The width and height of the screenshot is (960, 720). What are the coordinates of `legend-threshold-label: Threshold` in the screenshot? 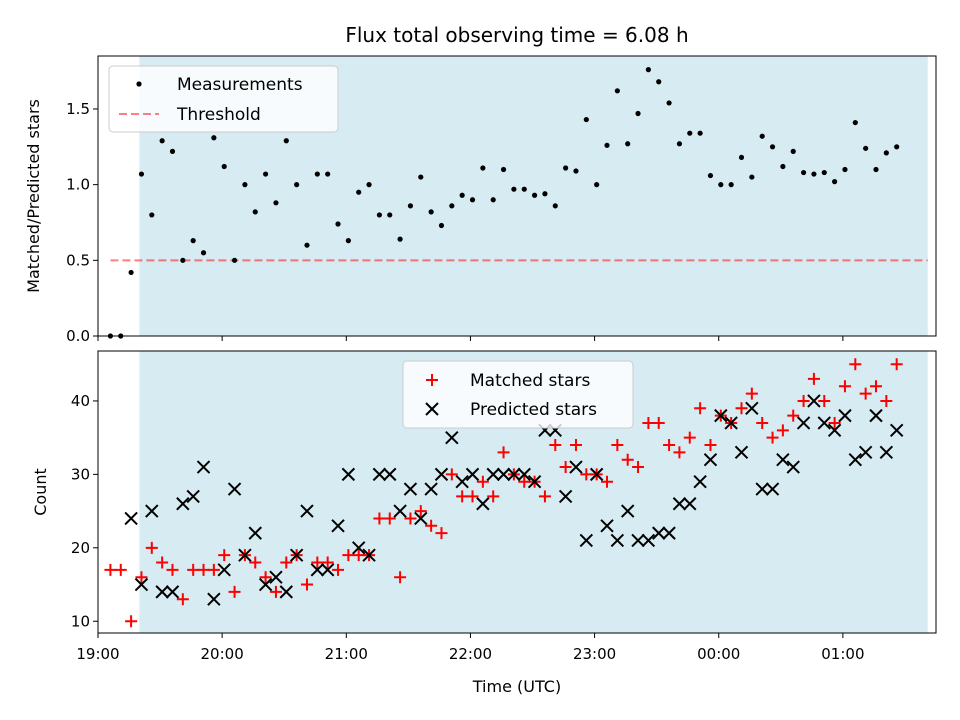 It's located at (218, 115).